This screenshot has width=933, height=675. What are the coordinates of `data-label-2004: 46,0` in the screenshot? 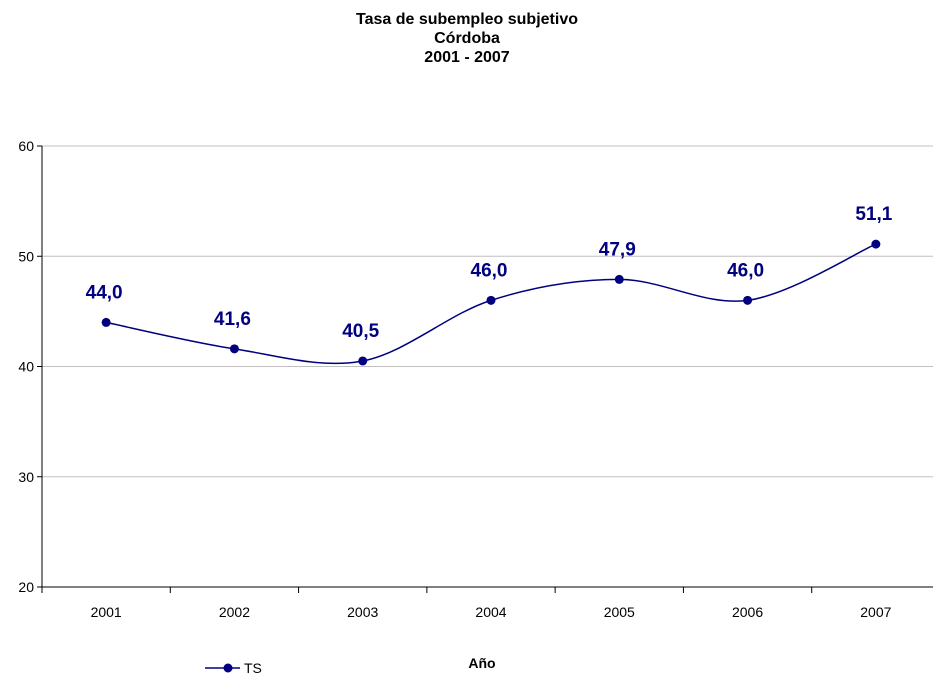 It's located at (489, 270).